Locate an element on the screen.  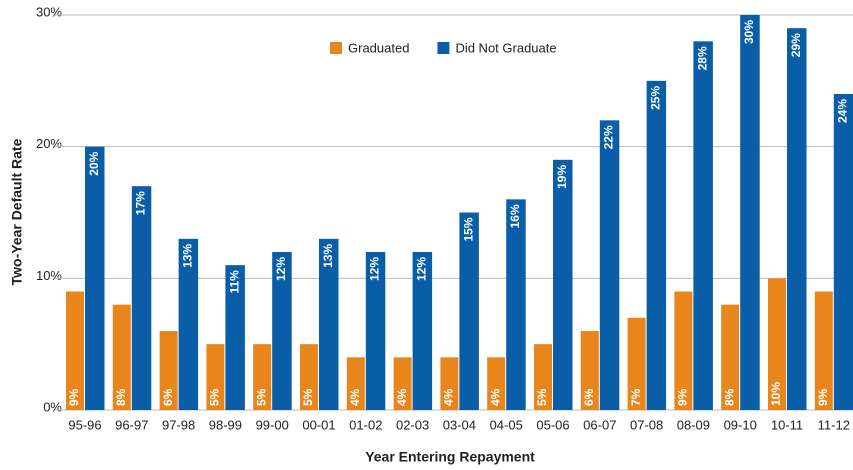
value-label: 24% is located at coordinates (843, 111).